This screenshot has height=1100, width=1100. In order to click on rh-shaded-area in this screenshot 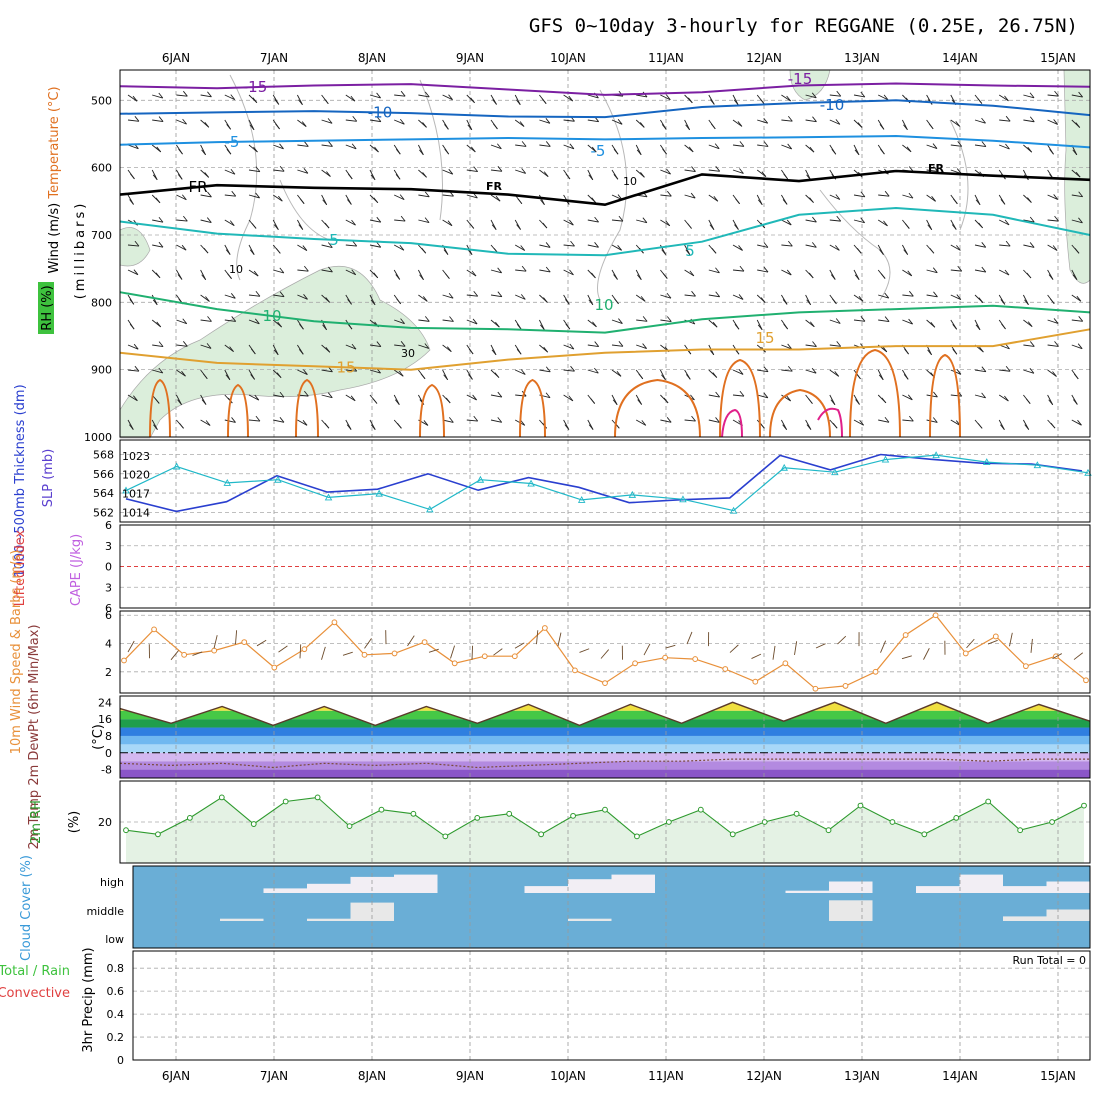, I will do `click(275, 352)`.